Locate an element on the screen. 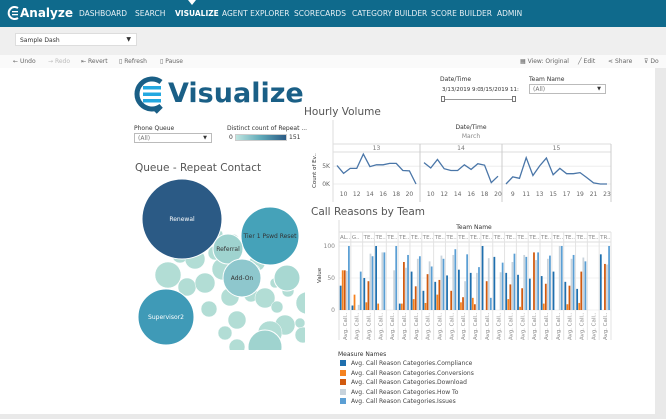  team-name-select: (All) ▼ is located at coordinates (567, 89).